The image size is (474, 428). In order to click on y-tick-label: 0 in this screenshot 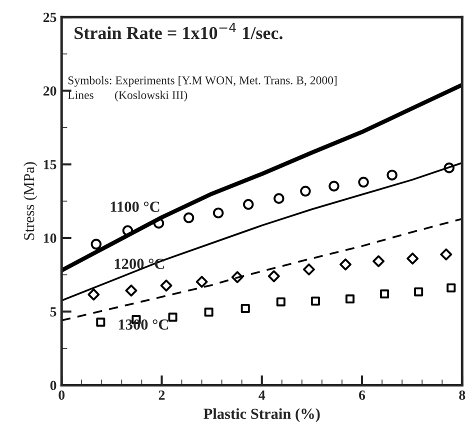, I will do `click(53, 385)`.